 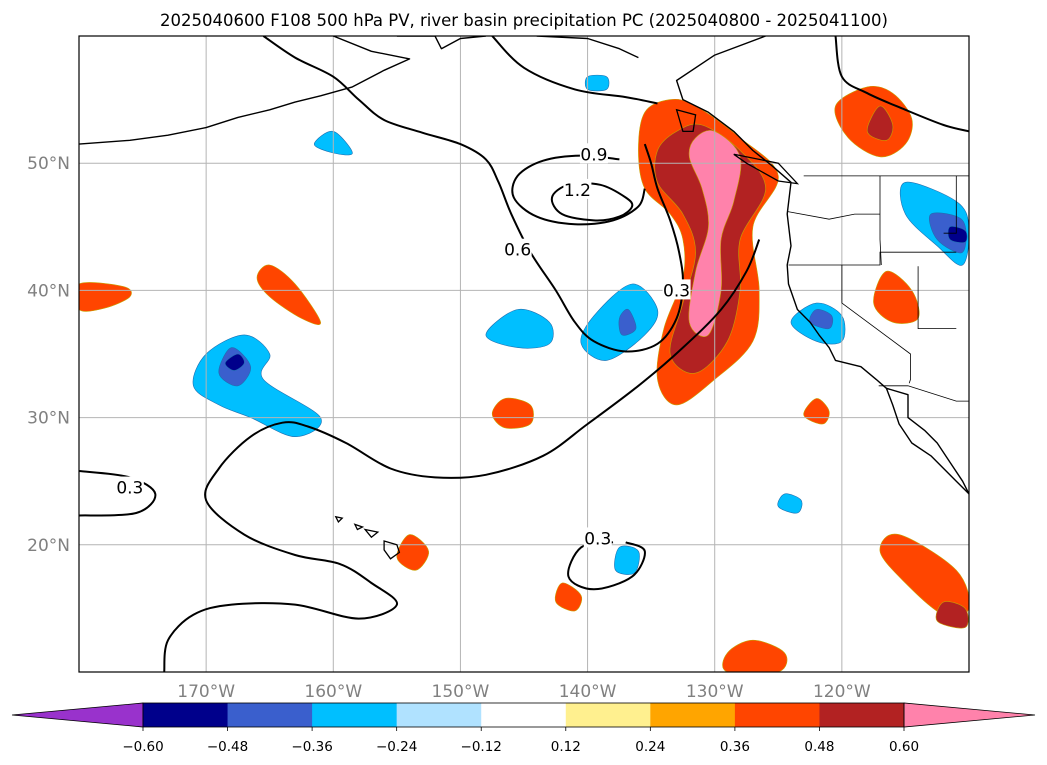 What do you see at coordinates (842, 692) in the screenshot?
I see `lon-tick-label: 120°W` at bounding box center [842, 692].